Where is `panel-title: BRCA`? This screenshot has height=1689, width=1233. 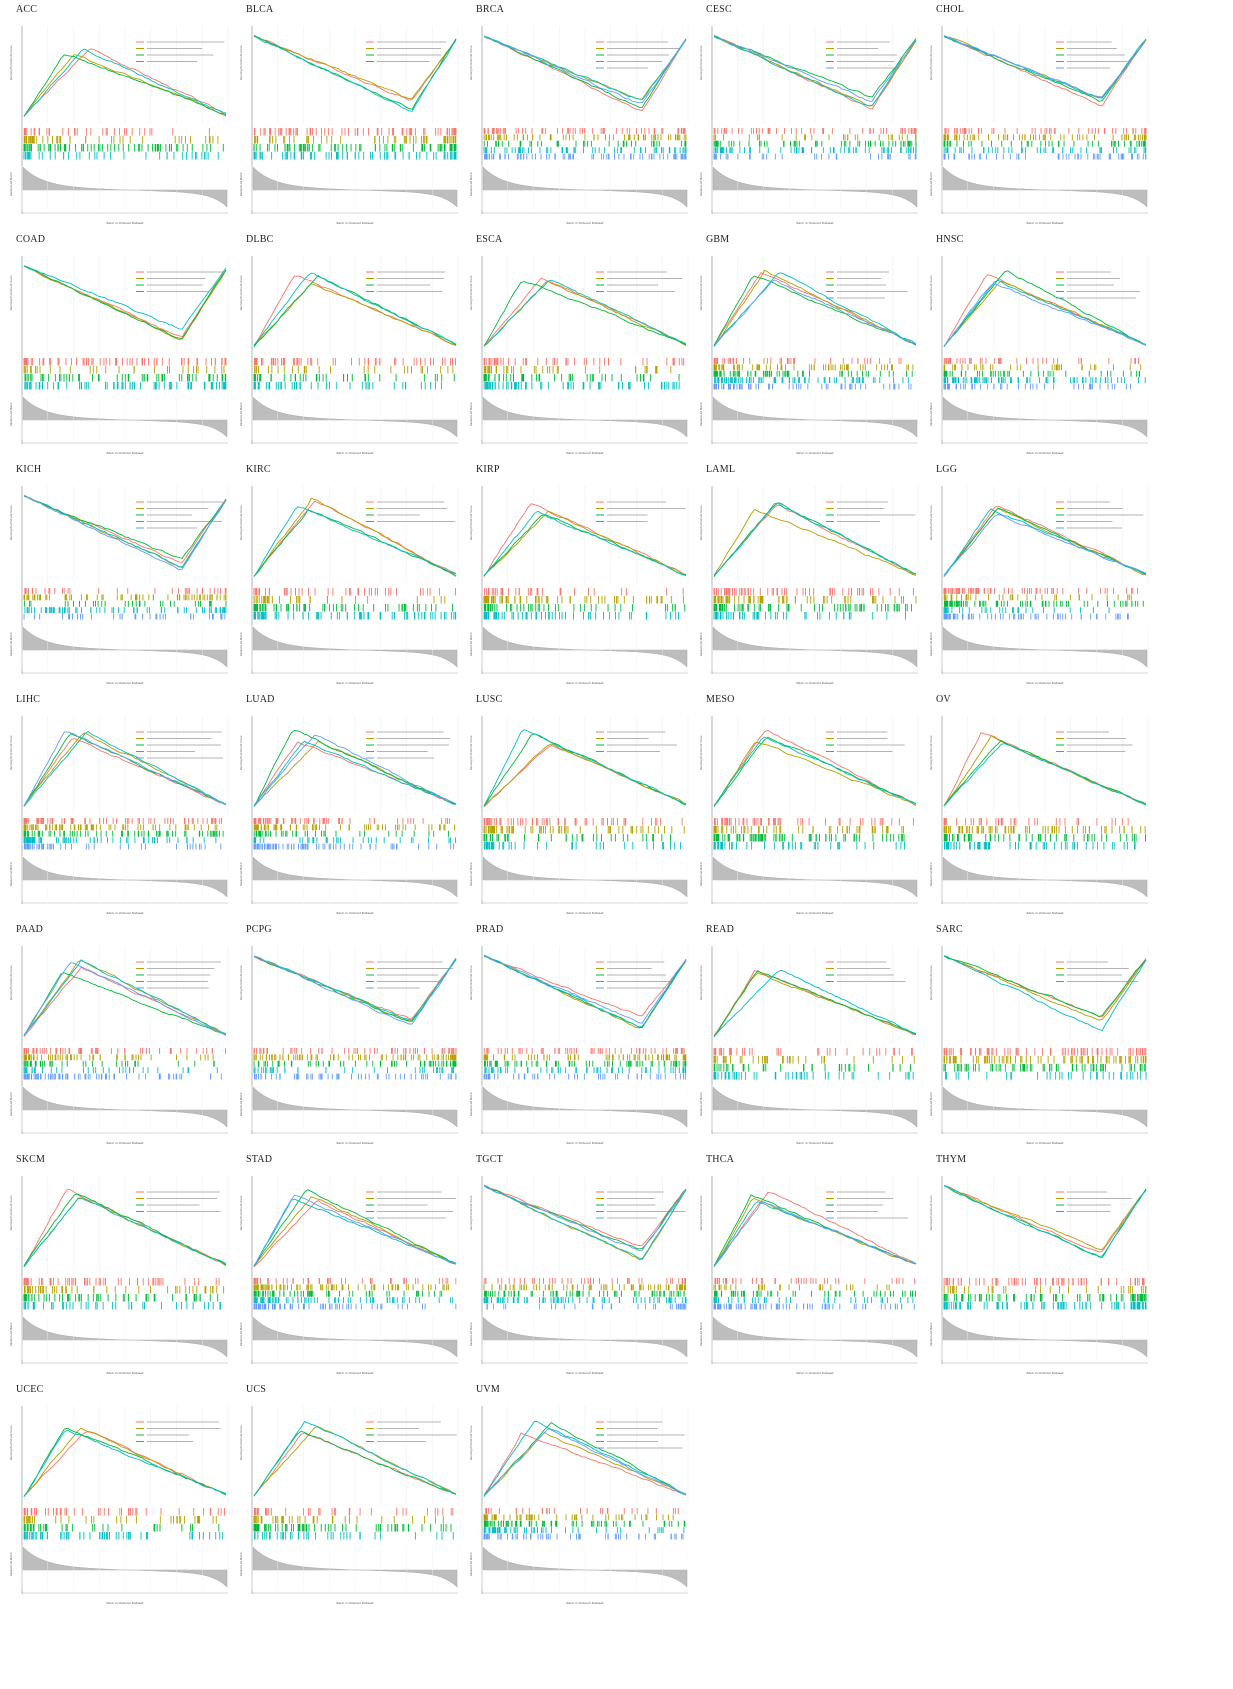 panel-title: BRCA is located at coordinates (490, 9).